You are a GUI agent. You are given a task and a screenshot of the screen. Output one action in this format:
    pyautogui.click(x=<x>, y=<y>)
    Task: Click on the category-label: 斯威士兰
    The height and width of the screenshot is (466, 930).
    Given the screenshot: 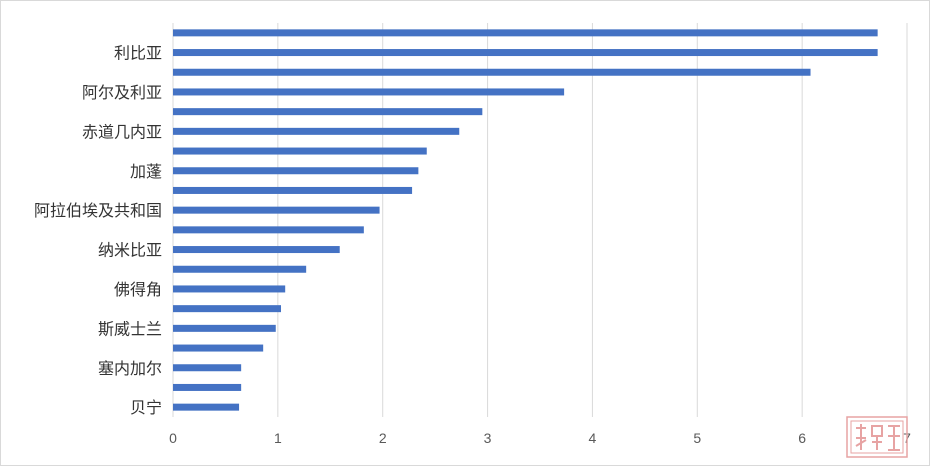 What is the action you would take?
    pyautogui.click(x=130, y=328)
    